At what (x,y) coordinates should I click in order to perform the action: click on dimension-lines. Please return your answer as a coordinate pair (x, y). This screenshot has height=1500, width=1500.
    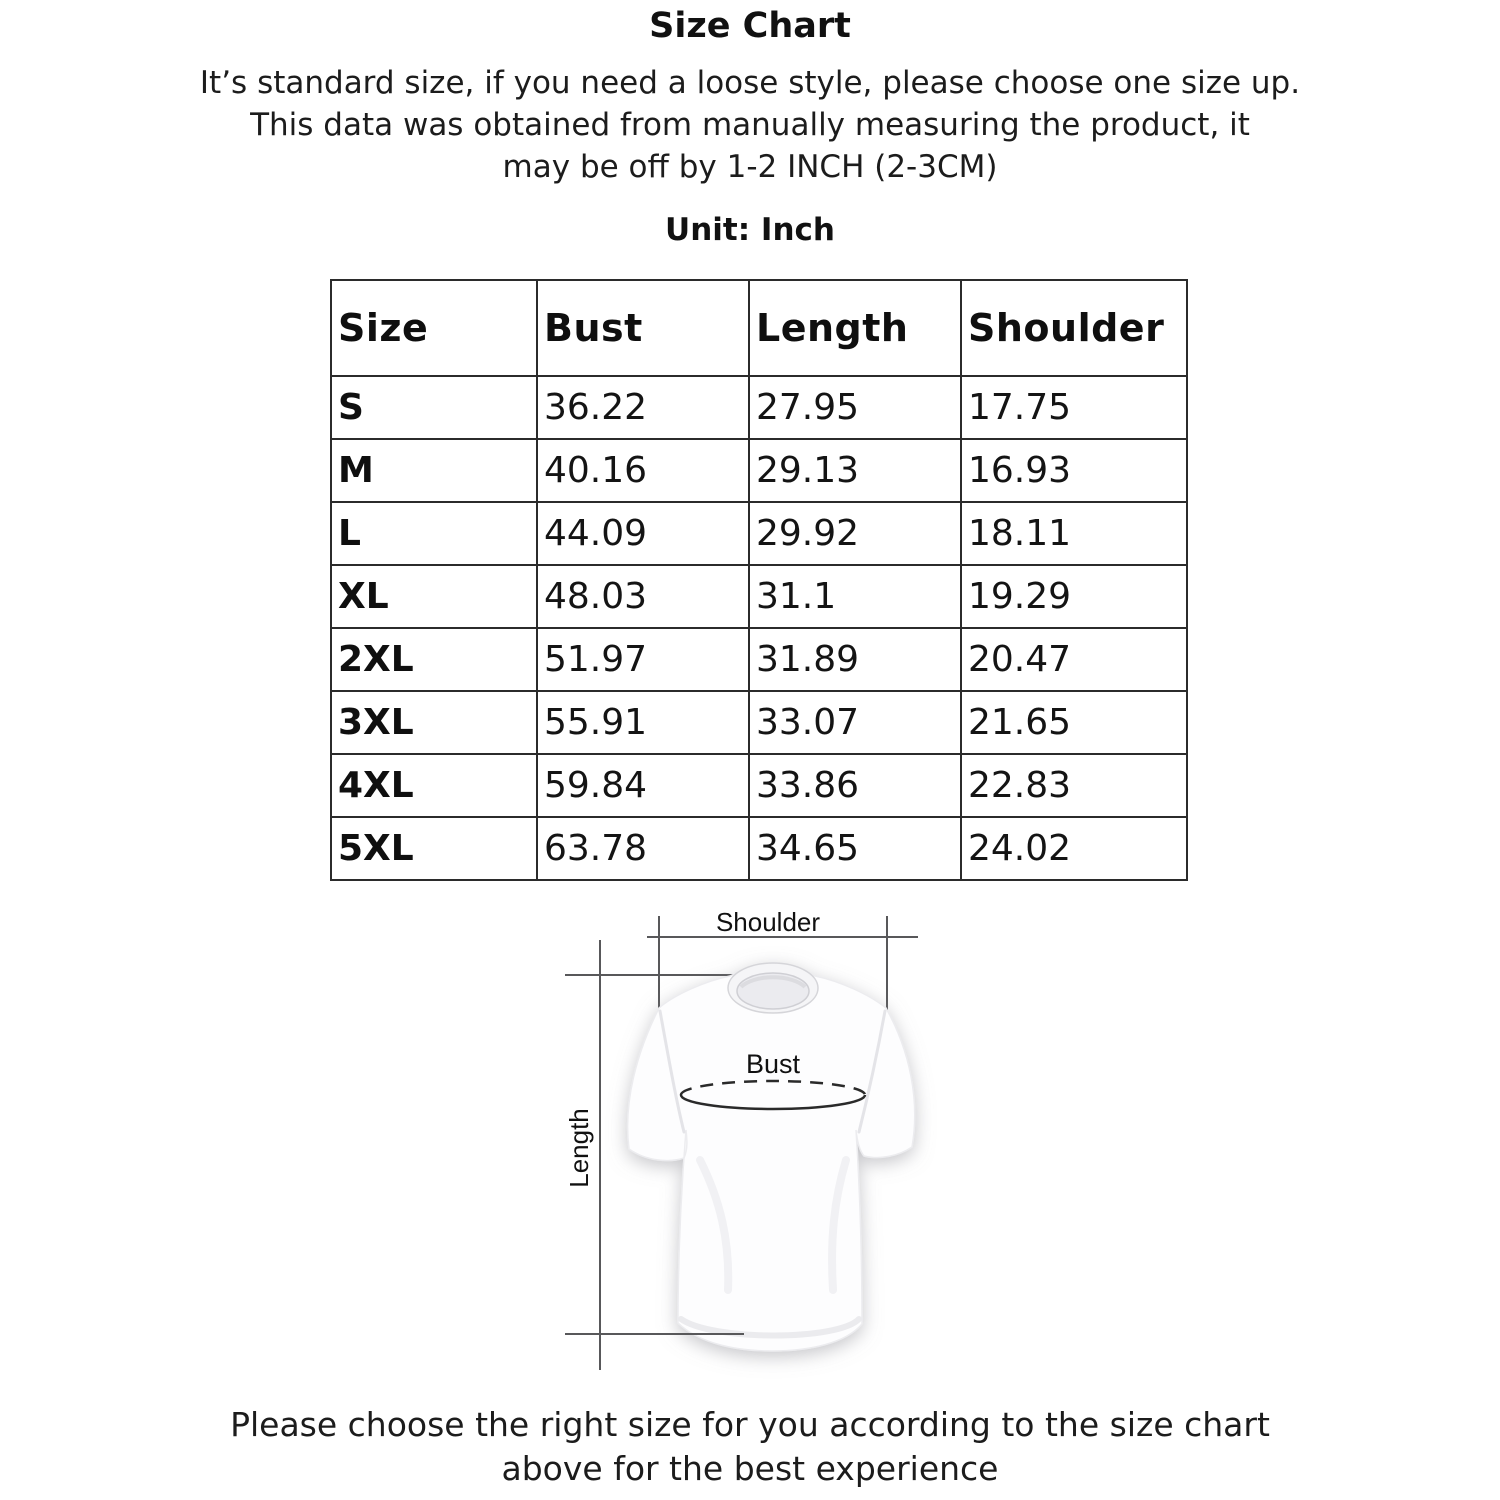
    Looking at the image, I should click on (741, 1143).